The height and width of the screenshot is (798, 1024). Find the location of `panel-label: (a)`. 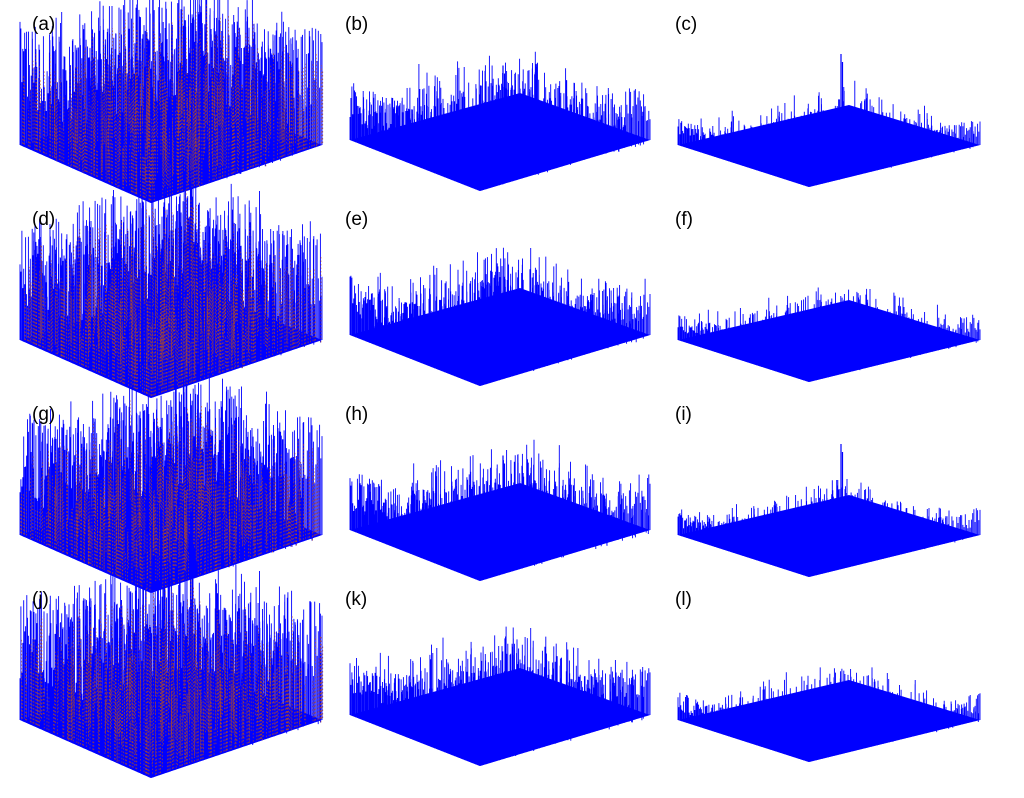

panel-label: (a) is located at coordinates (44, 24).